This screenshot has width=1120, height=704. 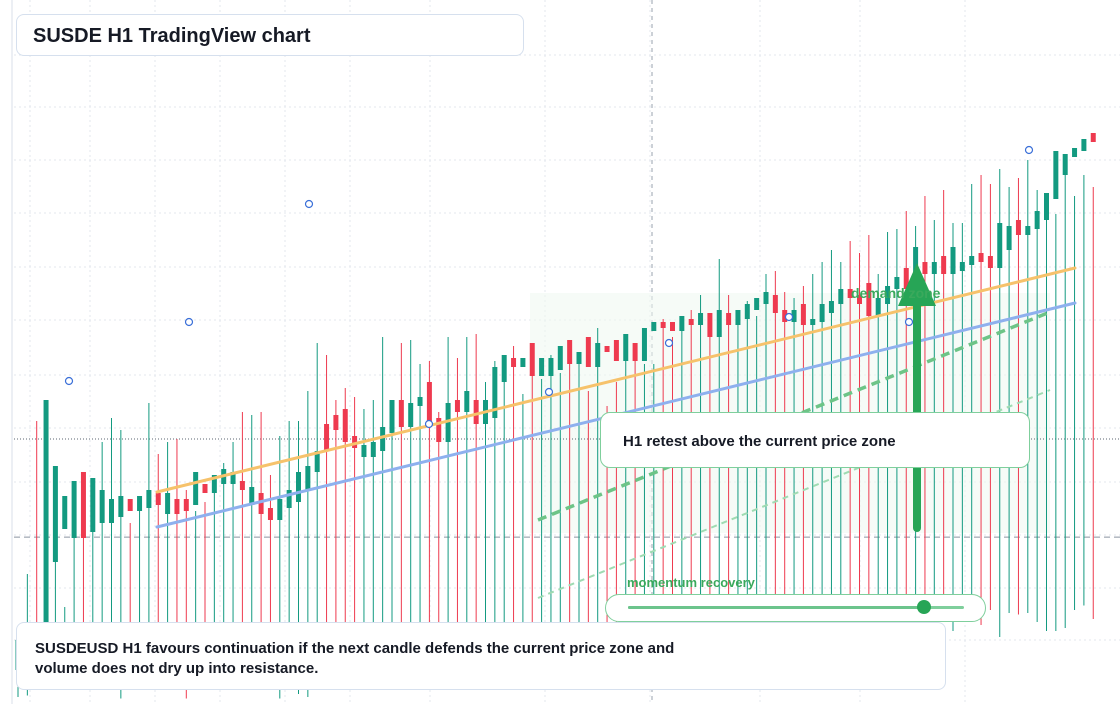 I want to click on retest-callout: H1 retest above the current price zone, so click(x=815, y=440).